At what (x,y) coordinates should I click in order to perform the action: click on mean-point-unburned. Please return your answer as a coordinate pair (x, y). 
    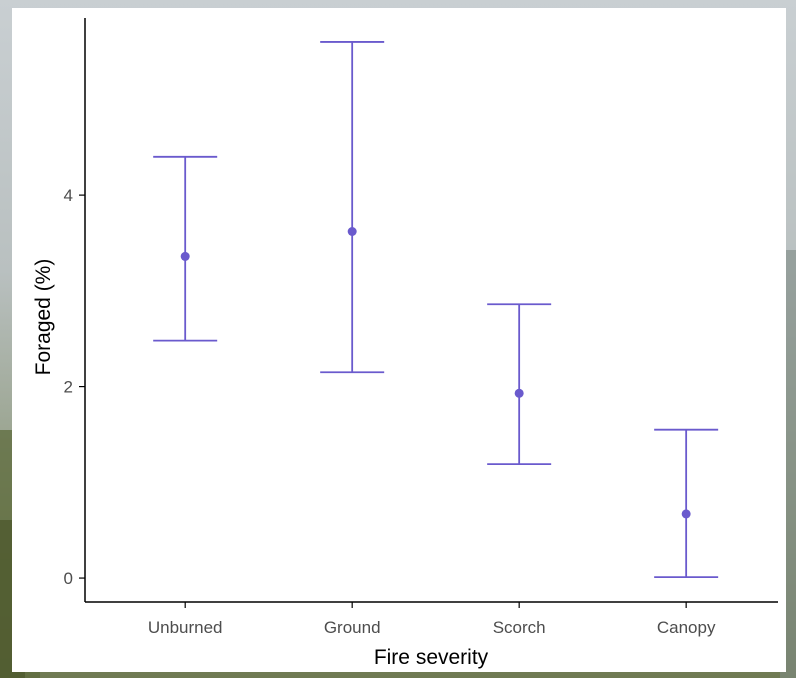
    Looking at the image, I should click on (185, 256).